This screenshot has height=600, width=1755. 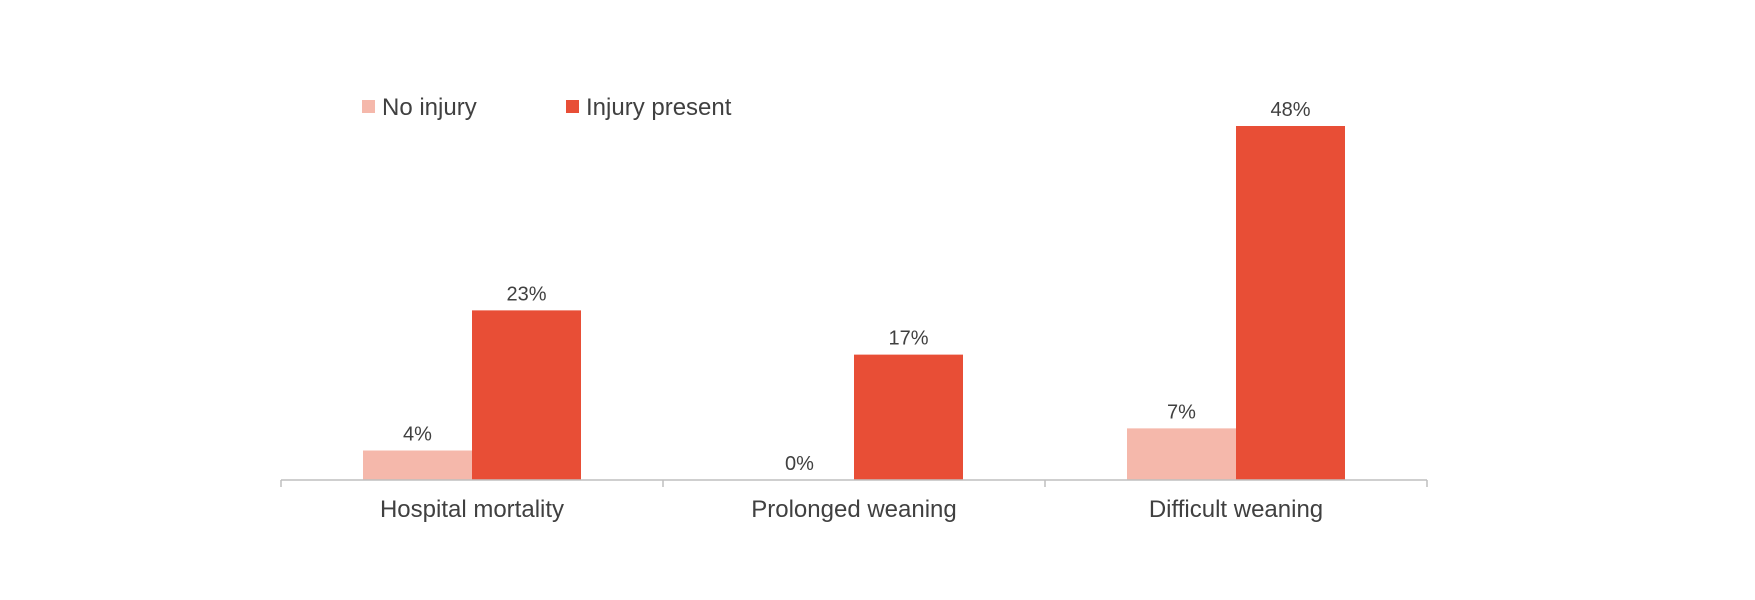 I want to click on x-tick-label-difficult-weaning: Difficult weaning, so click(x=1236, y=509).